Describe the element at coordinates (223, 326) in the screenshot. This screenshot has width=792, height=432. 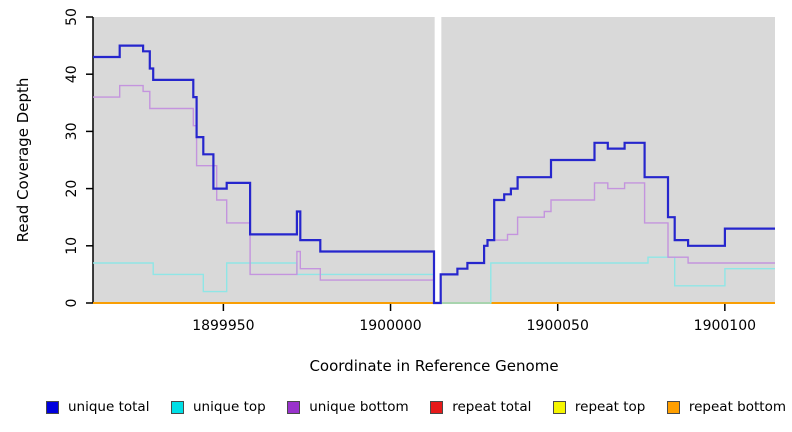
I see `x-tick-label: 1899950` at that location.